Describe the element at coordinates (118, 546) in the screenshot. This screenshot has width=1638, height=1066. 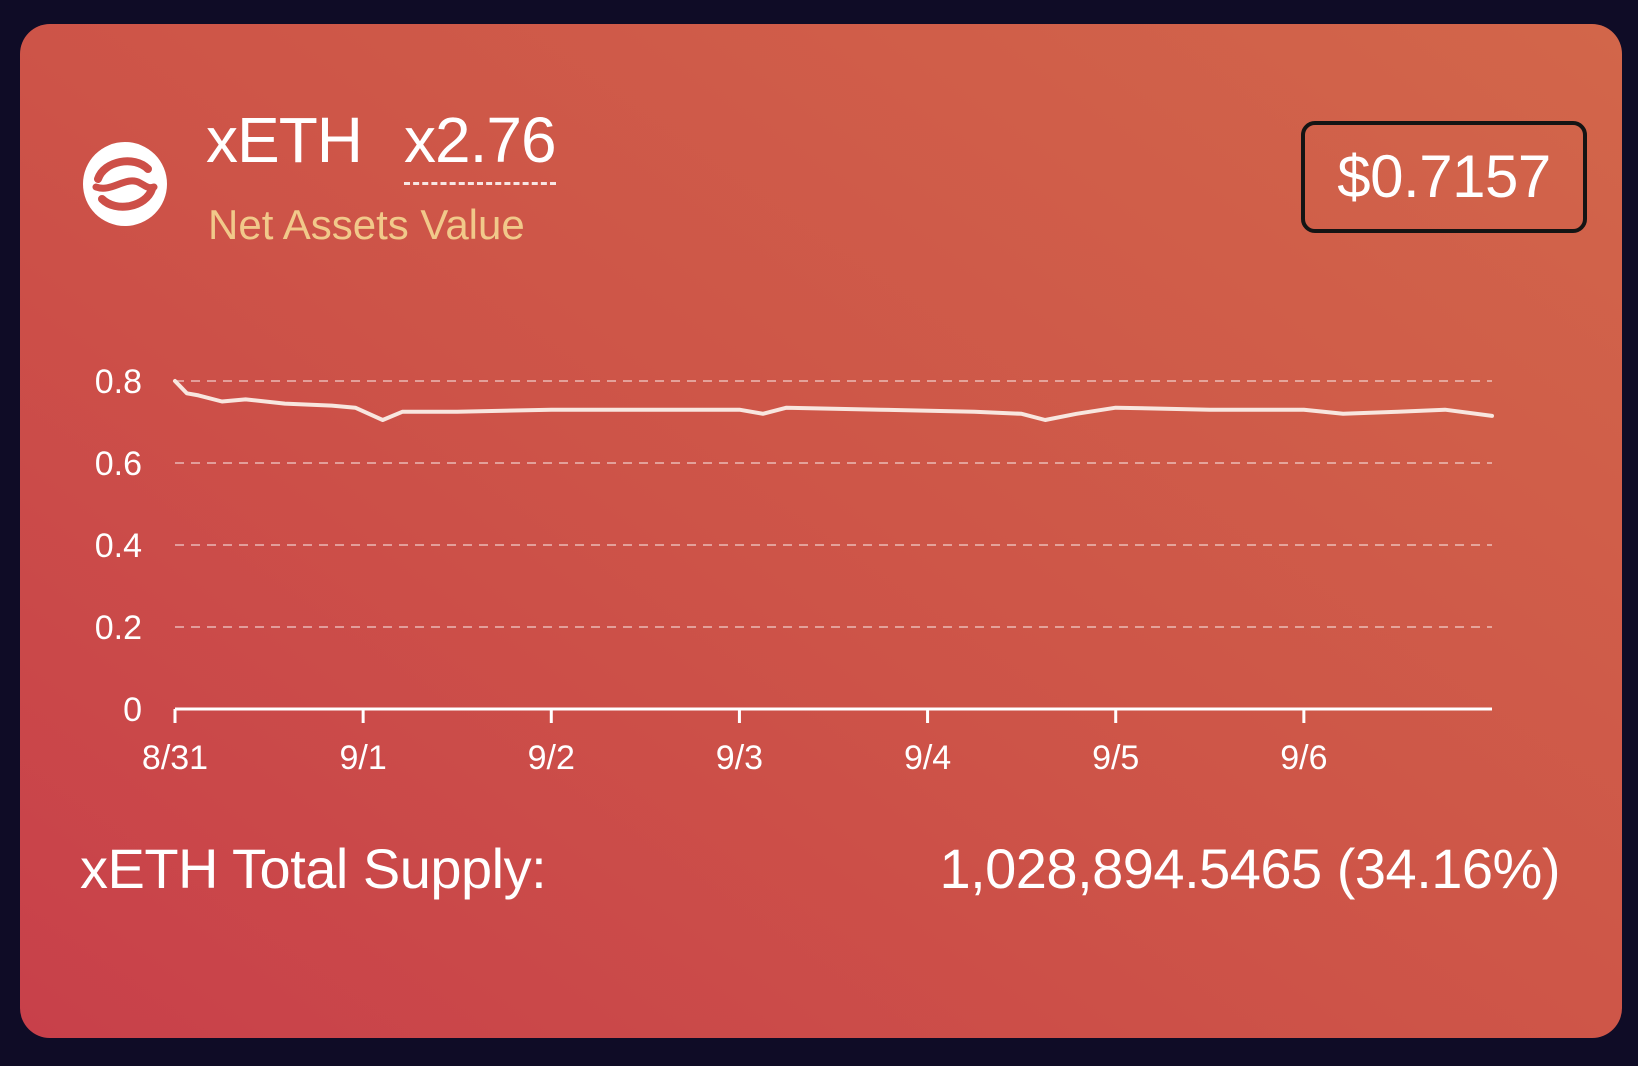
I see `y-tick-label: 0.4` at that location.